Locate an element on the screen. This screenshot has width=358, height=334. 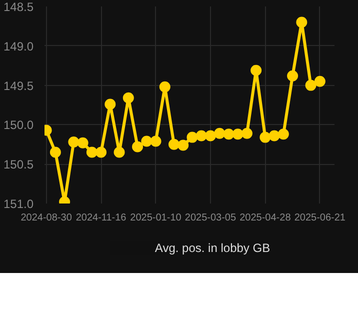
x-tick-label: 2024-11-16 is located at coordinates (101, 218).